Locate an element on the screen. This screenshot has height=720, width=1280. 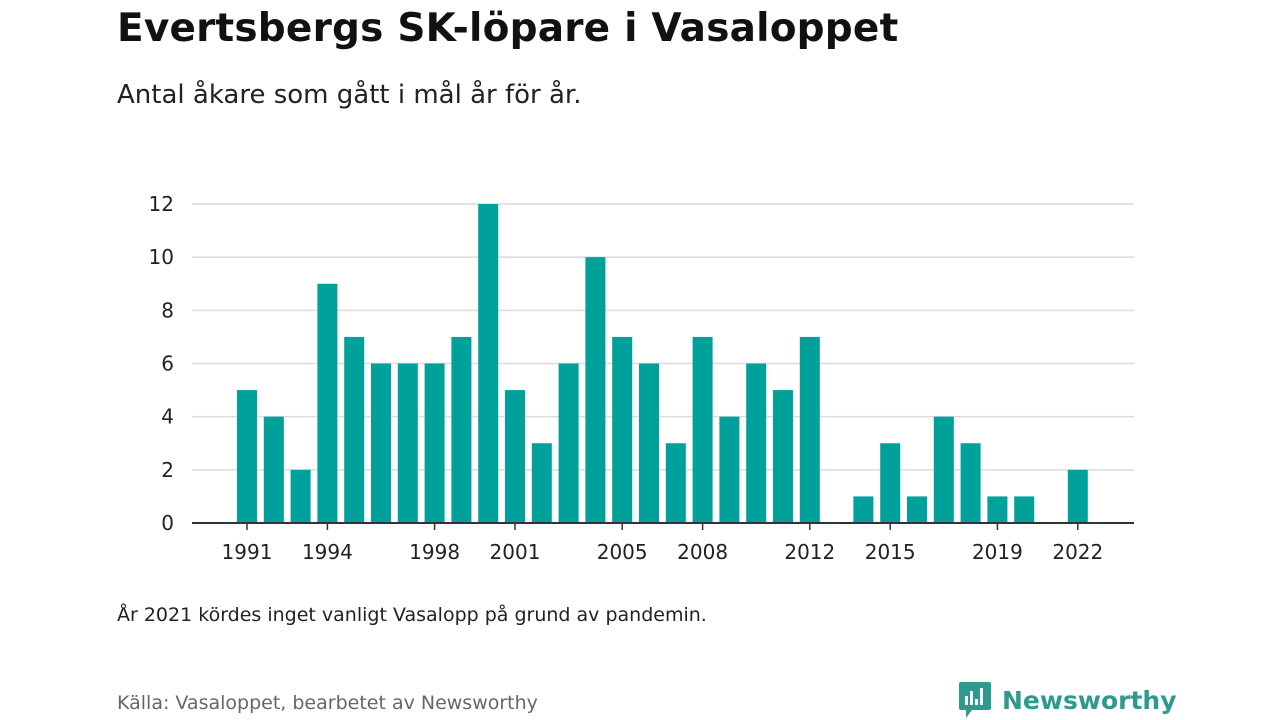
y-tick-label: 12 is located at coordinates (161, 204).